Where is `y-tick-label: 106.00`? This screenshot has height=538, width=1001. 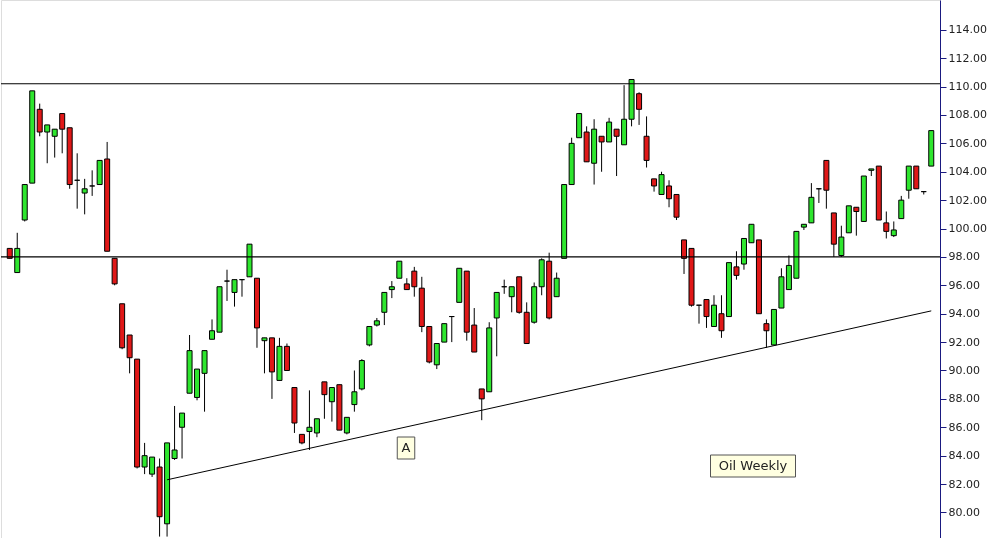 y-tick-label: 106.00 is located at coordinates (967, 143).